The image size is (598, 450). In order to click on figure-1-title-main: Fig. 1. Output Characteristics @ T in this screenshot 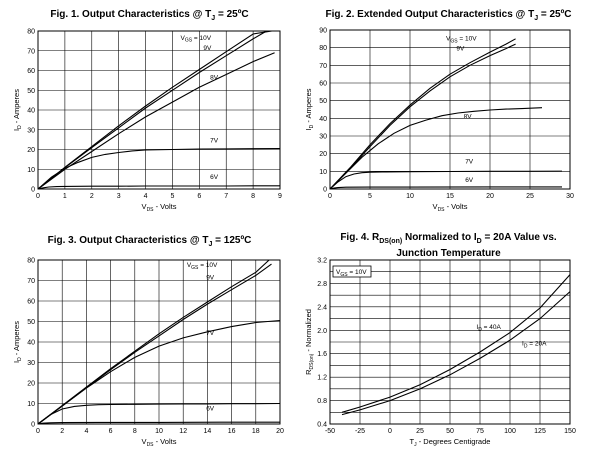, I will do `click(131, 14)`.